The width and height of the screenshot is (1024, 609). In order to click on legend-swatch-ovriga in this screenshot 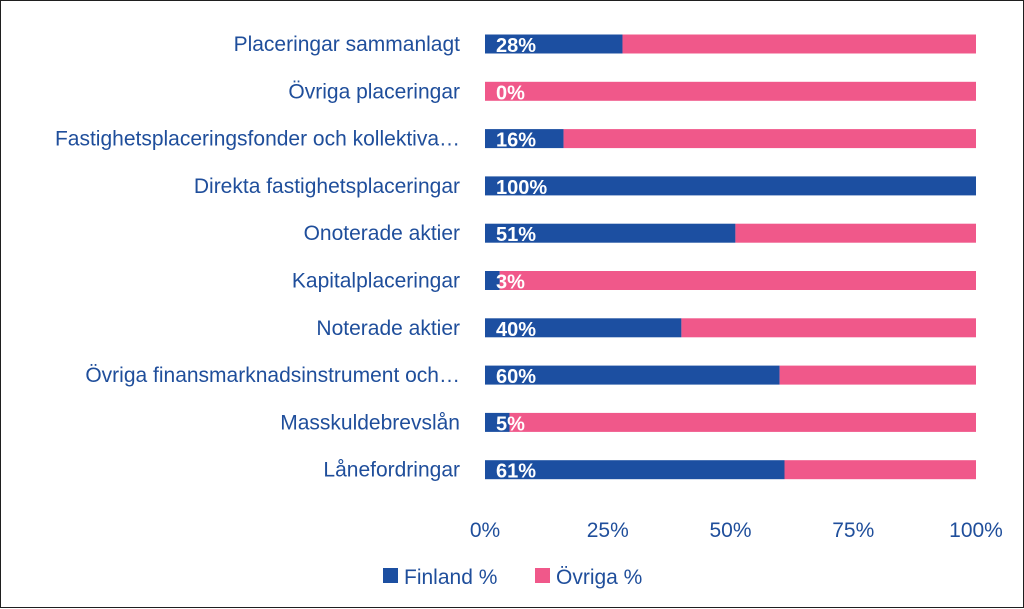, I will do `click(542, 575)`.